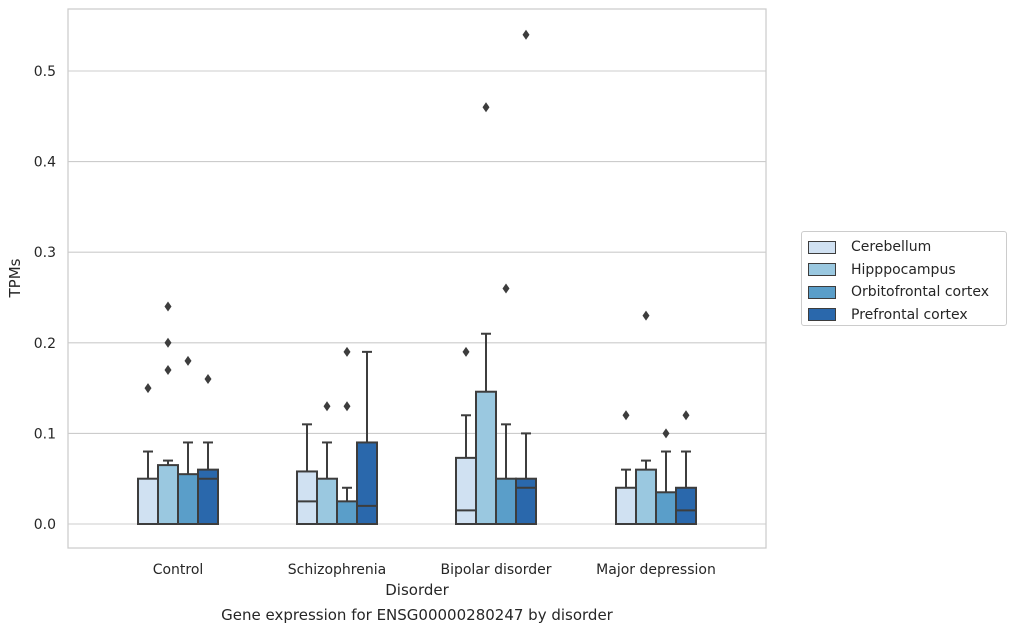 This screenshot has width=1018, height=634. What do you see at coordinates (891, 247) in the screenshot?
I see `legend-label: Cerebellum` at bounding box center [891, 247].